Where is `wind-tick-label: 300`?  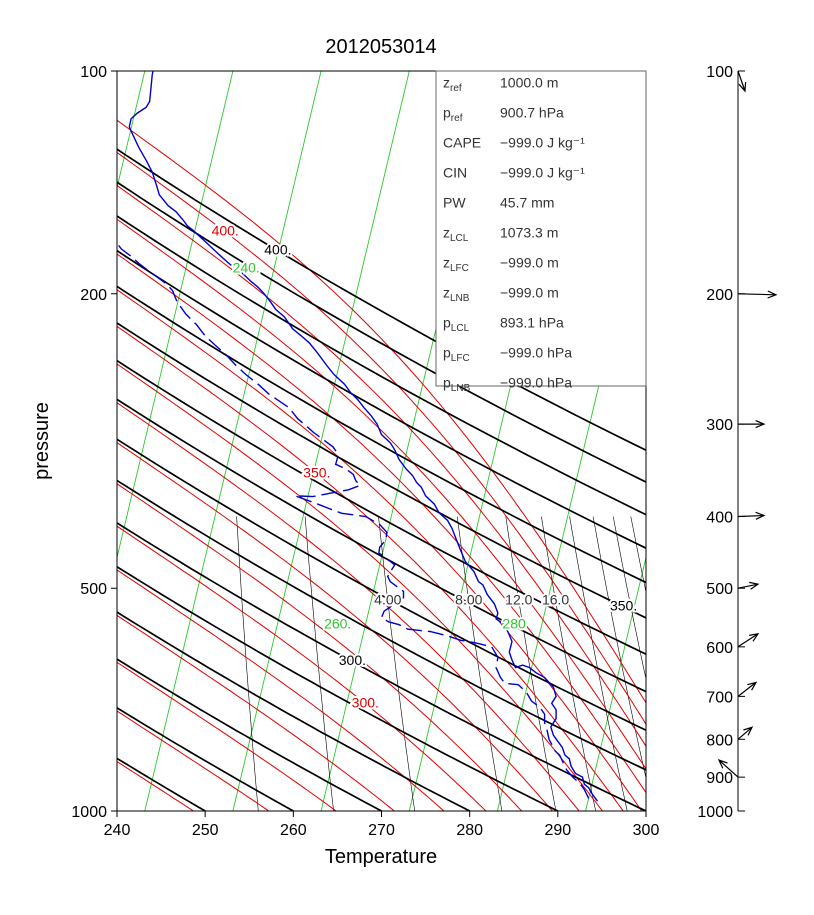
wind-tick-label: 300 is located at coordinates (719, 425).